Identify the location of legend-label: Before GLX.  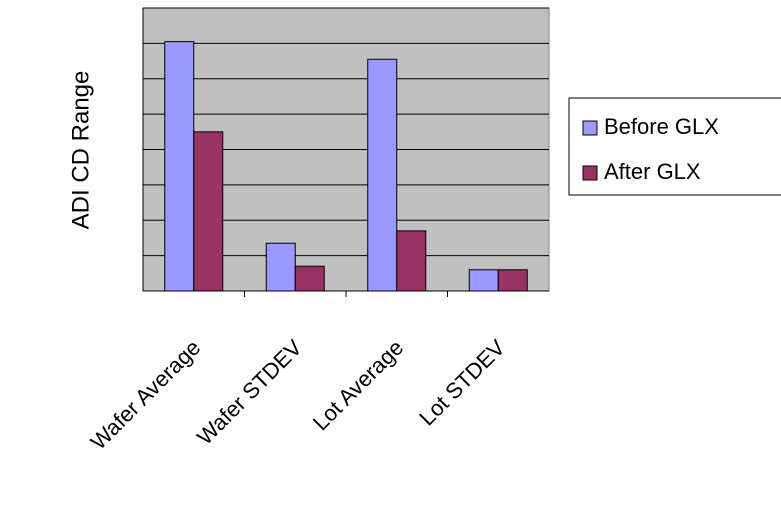
(661, 126).